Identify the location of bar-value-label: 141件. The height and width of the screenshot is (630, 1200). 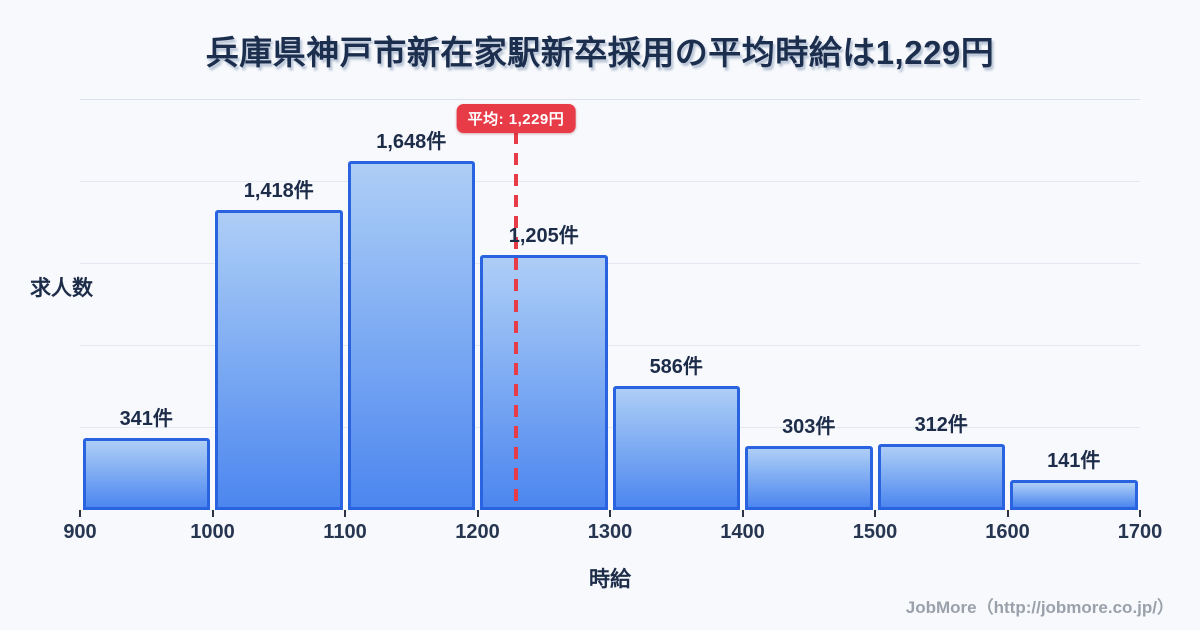
(1074, 461).